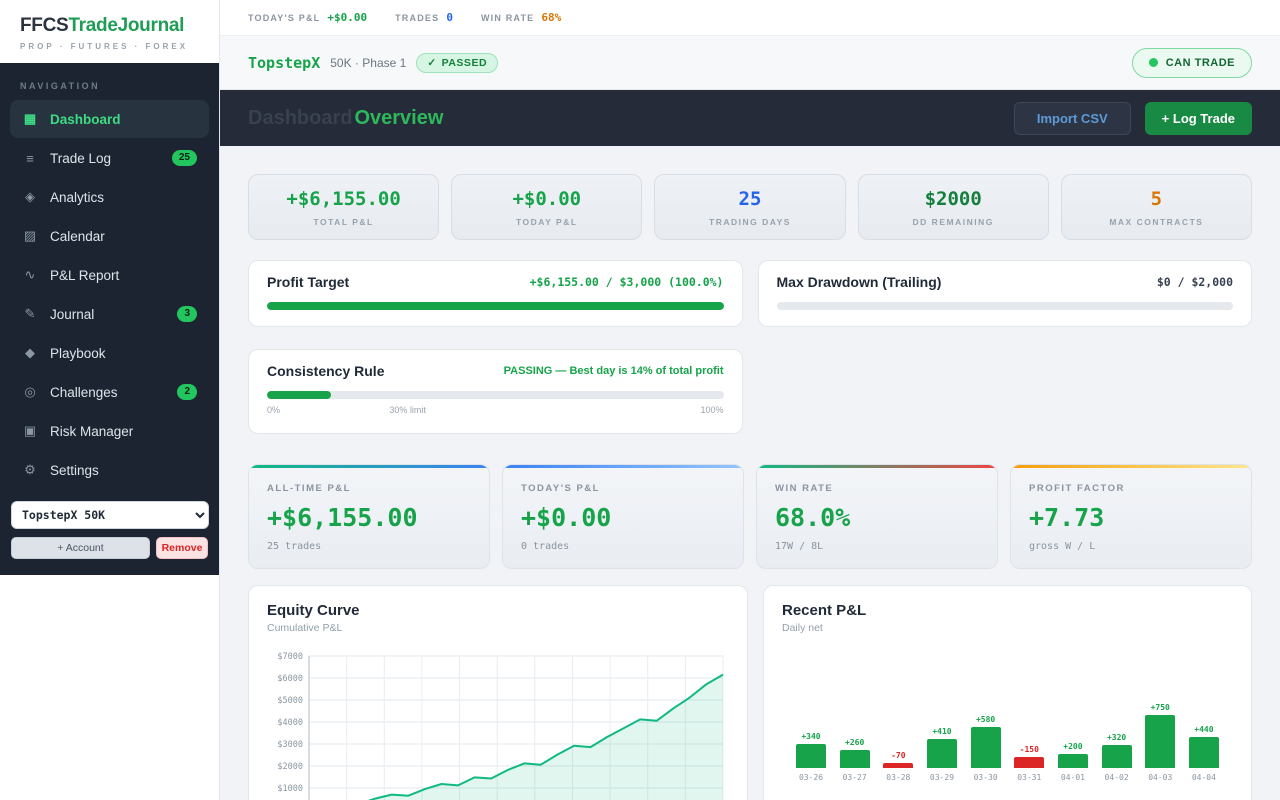 This screenshot has width=1280, height=800. I want to click on metric-value: +7.73, so click(1067, 517).